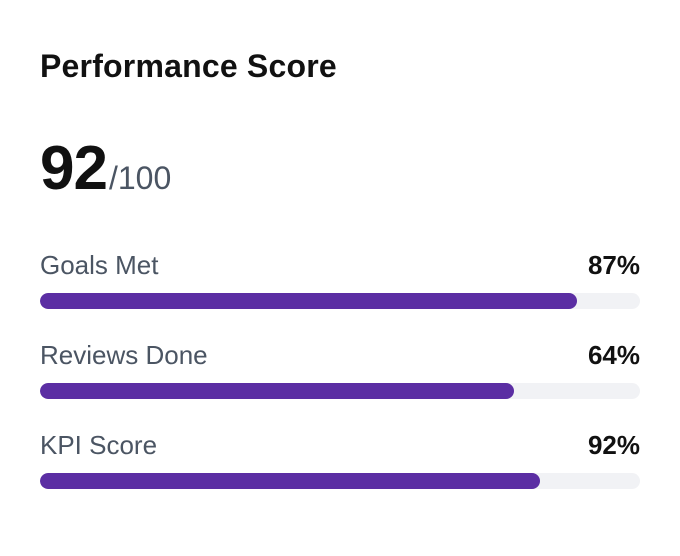  I want to click on metric-label: Reviews Done, so click(124, 355).